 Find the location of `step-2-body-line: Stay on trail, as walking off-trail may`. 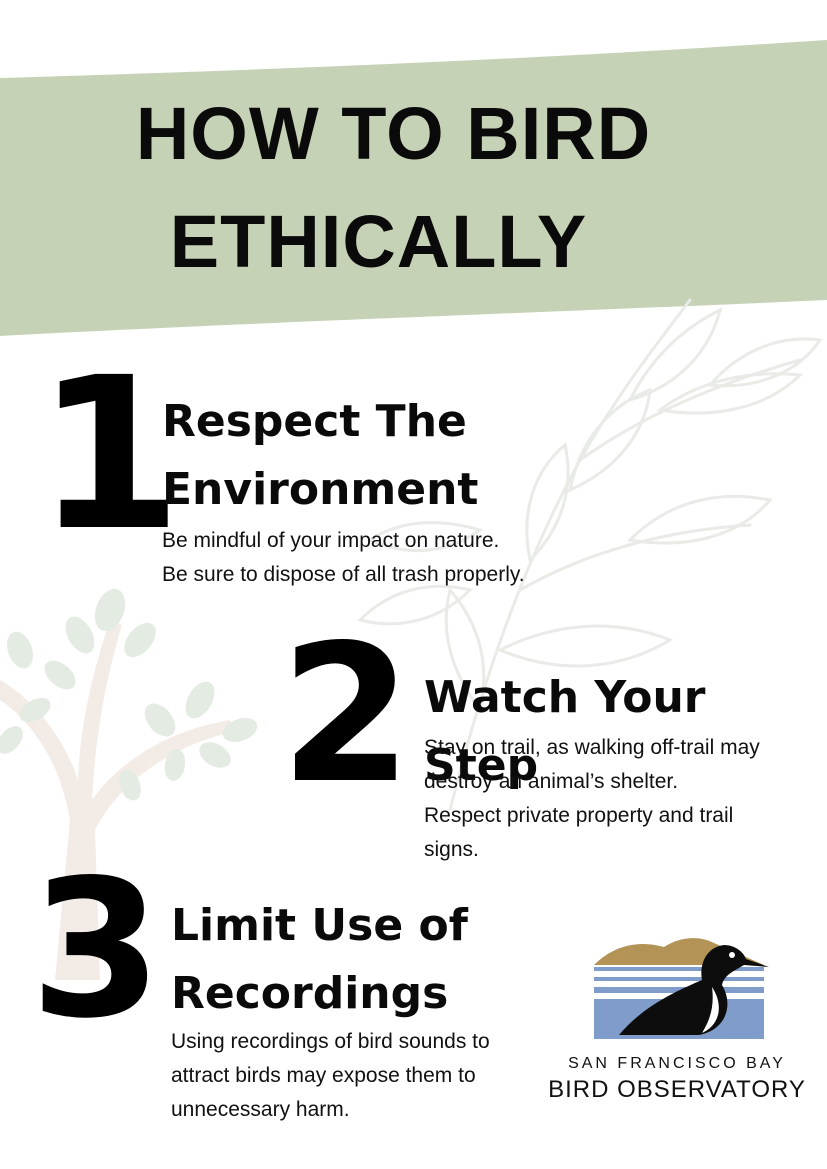

step-2-body-line: Stay on trail, as walking off-trail may is located at coordinates (592, 747).